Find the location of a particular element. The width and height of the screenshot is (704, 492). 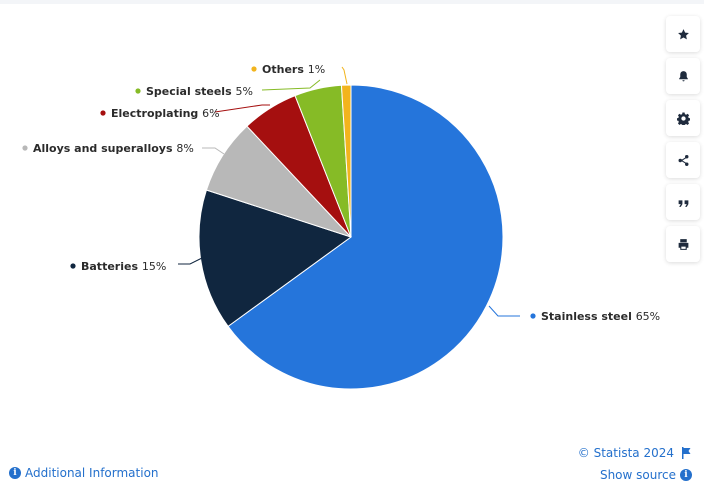

slice-label-name: Alloys and superalloys is located at coordinates (104, 148).